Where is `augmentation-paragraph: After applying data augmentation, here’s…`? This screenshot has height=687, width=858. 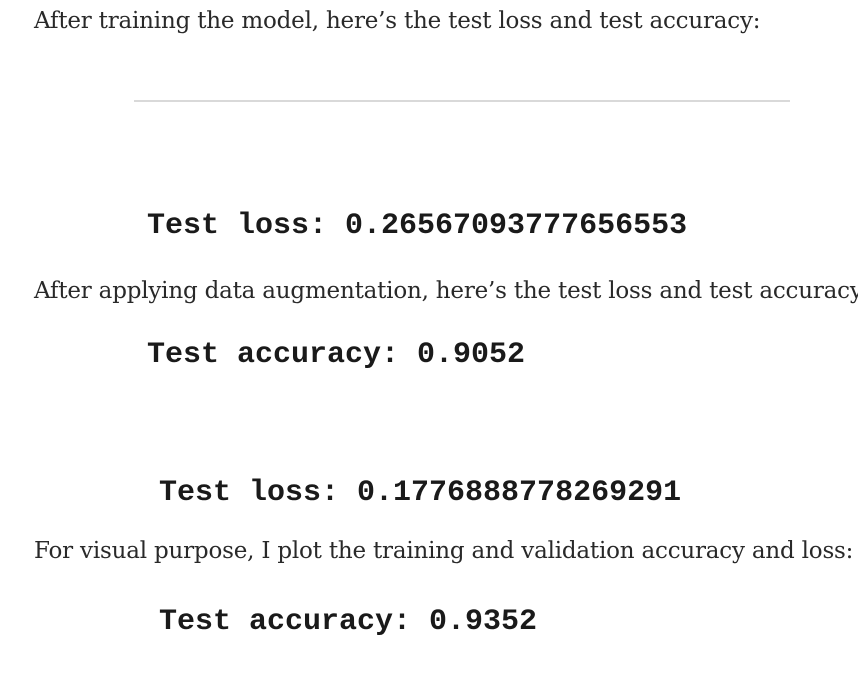
augmentation-paragraph: After applying data augmentation, here’s… is located at coordinates (446, 291).